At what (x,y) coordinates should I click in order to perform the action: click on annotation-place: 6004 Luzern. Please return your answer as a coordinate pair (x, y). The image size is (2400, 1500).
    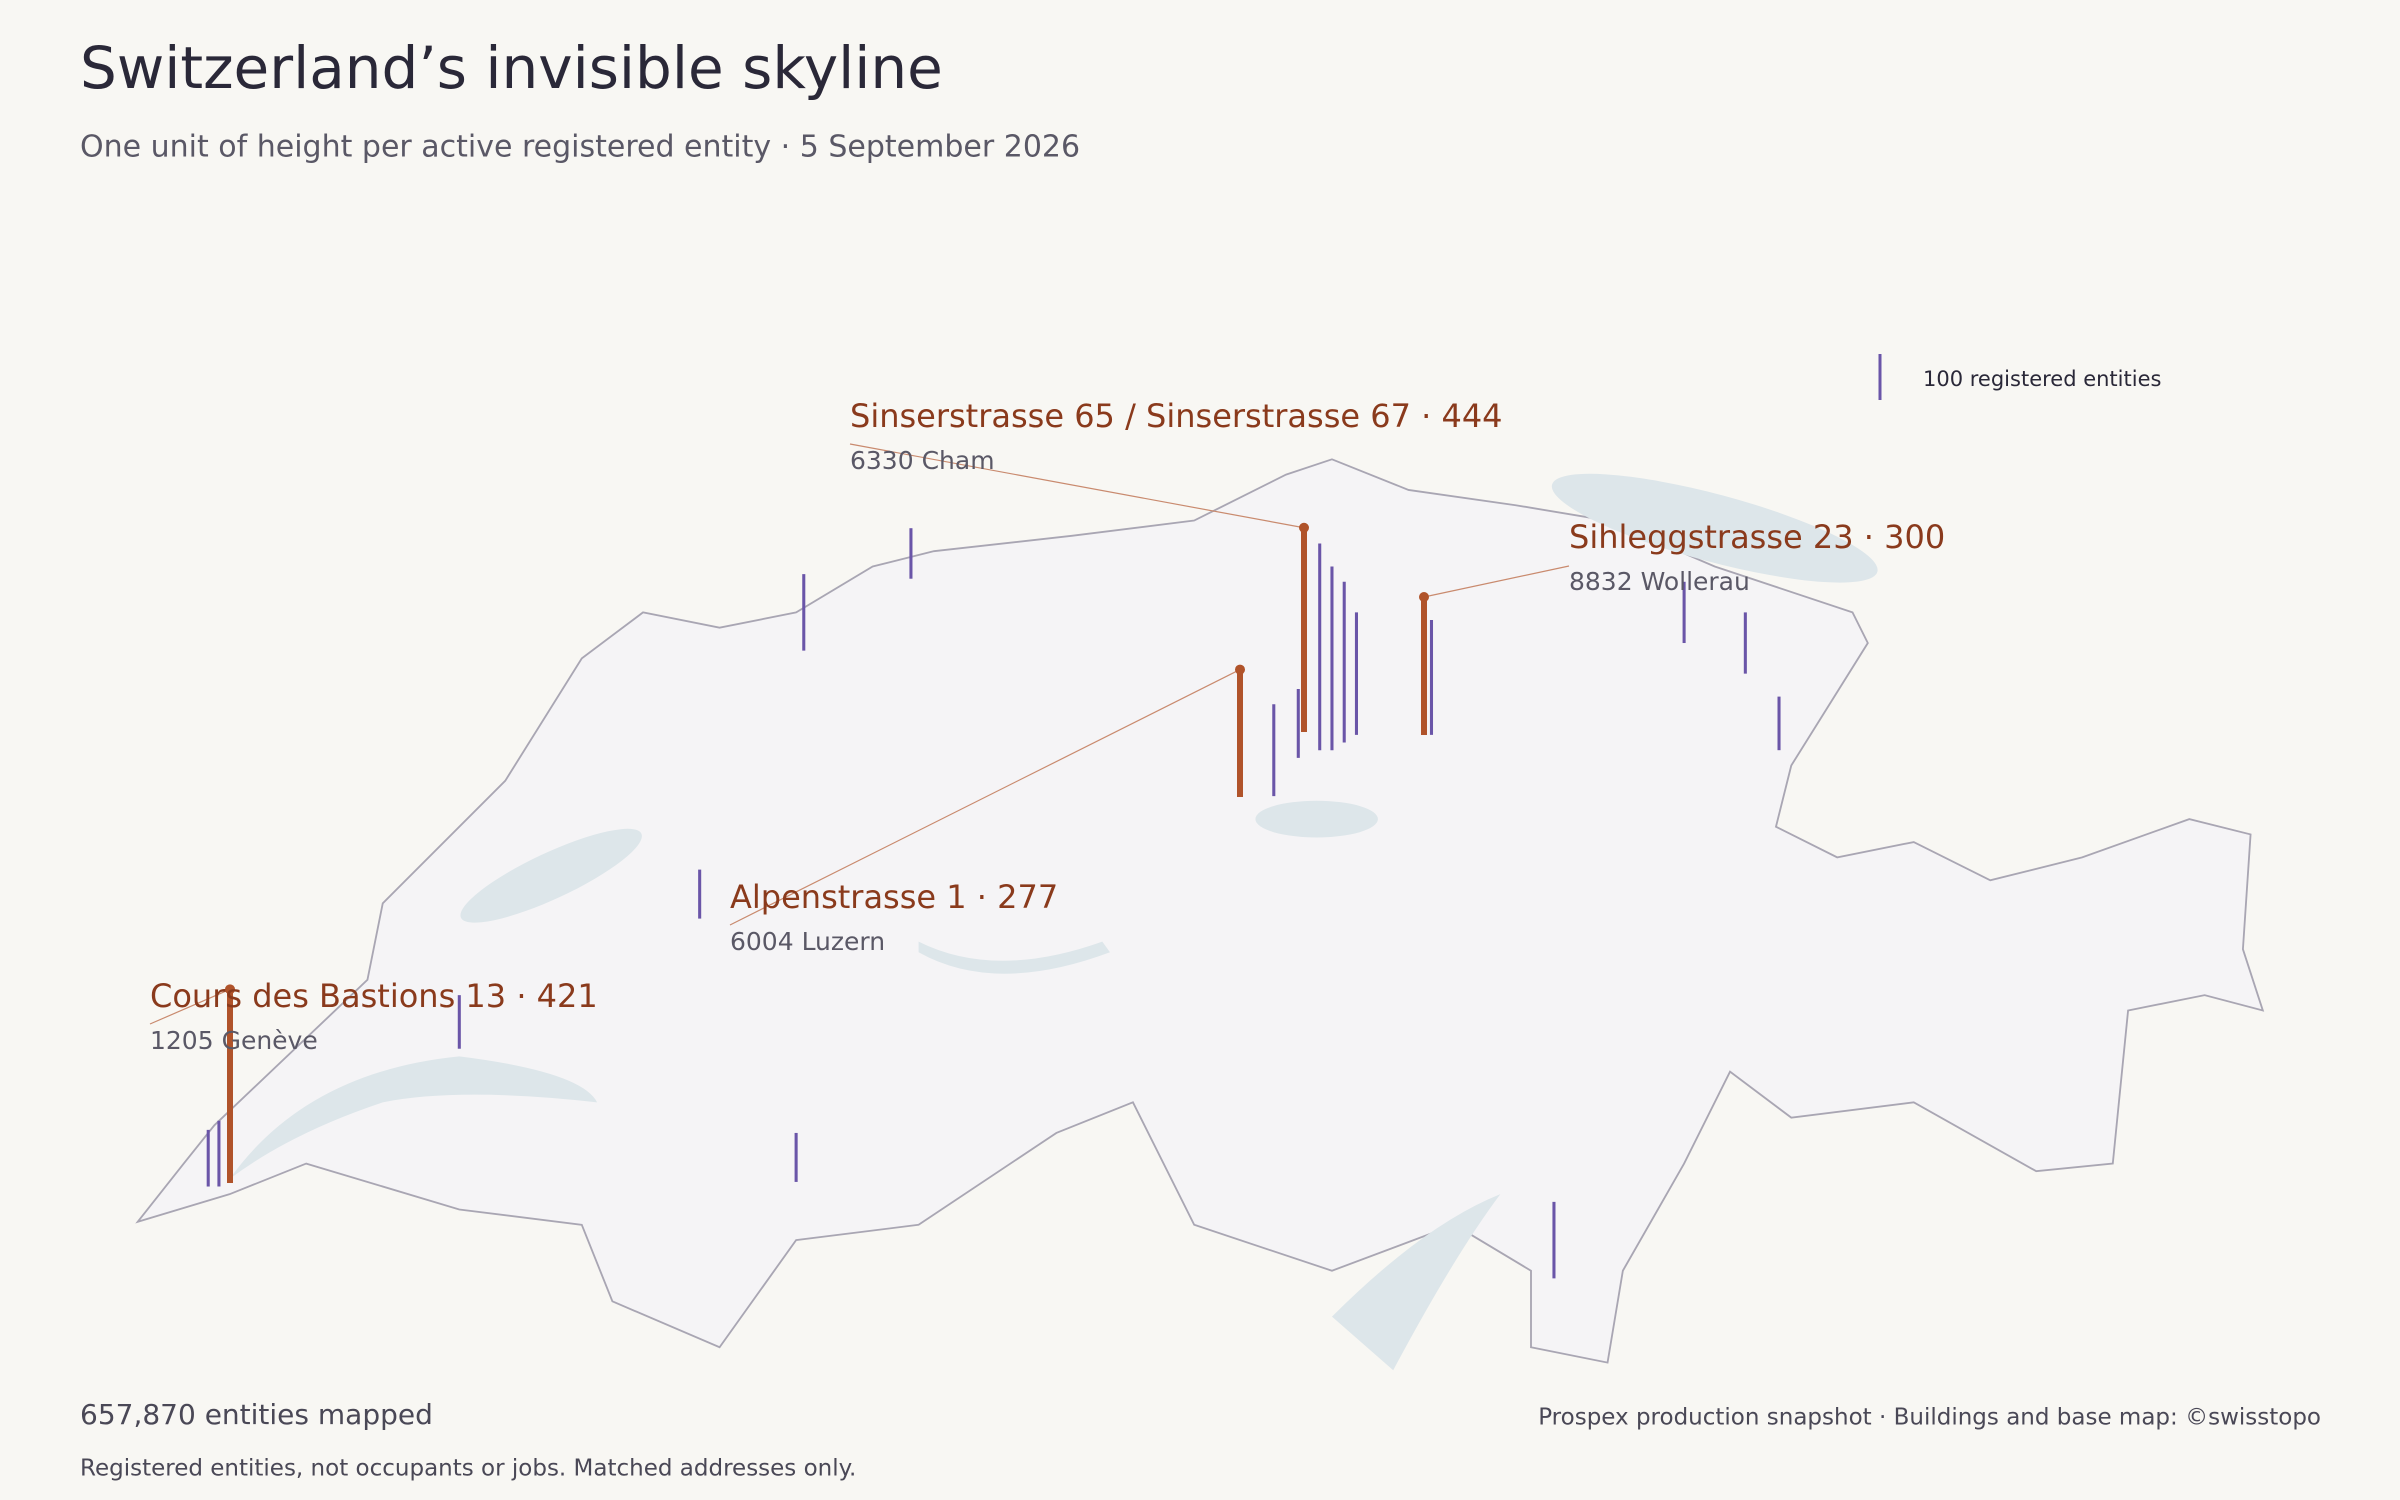
    Looking at the image, I should click on (807, 941).